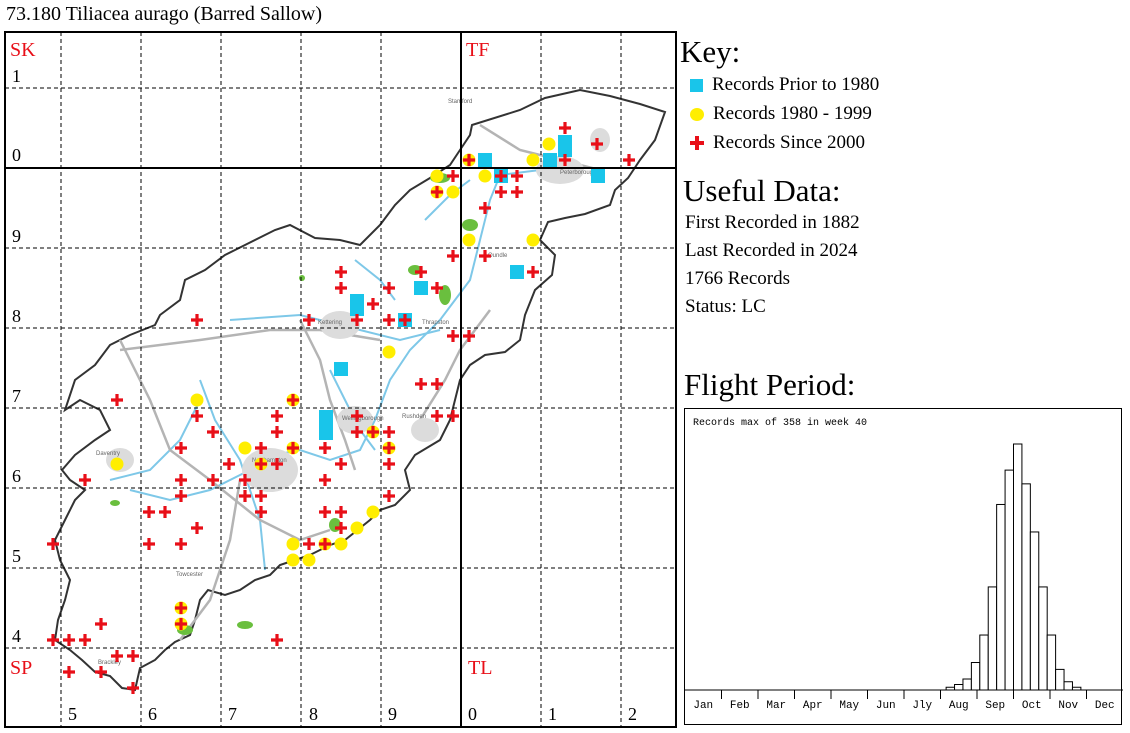  I want to click on town-label-brackley: Brackley, so click(109, 663).